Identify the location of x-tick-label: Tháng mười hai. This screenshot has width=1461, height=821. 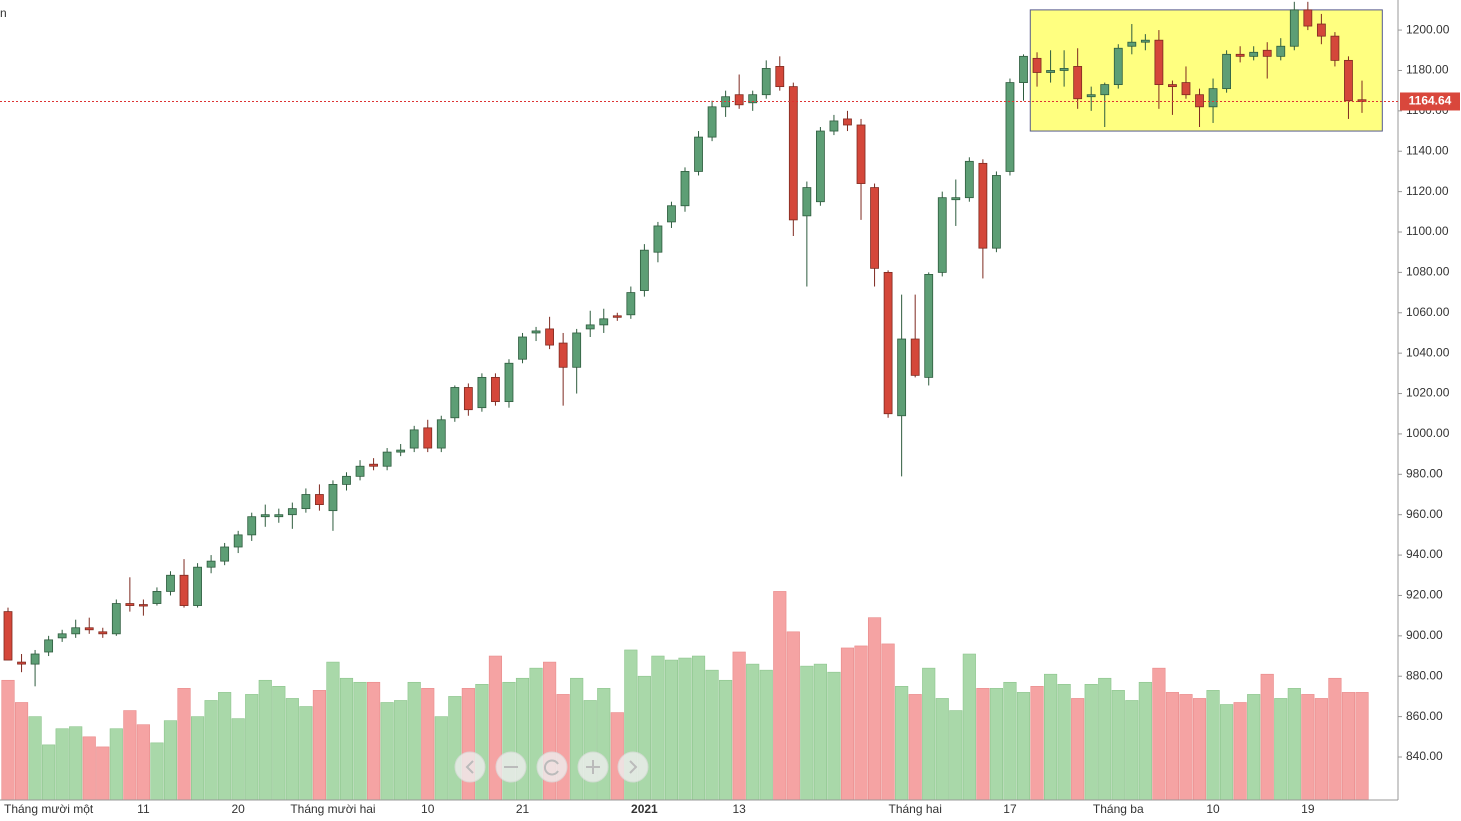
(332, 809).